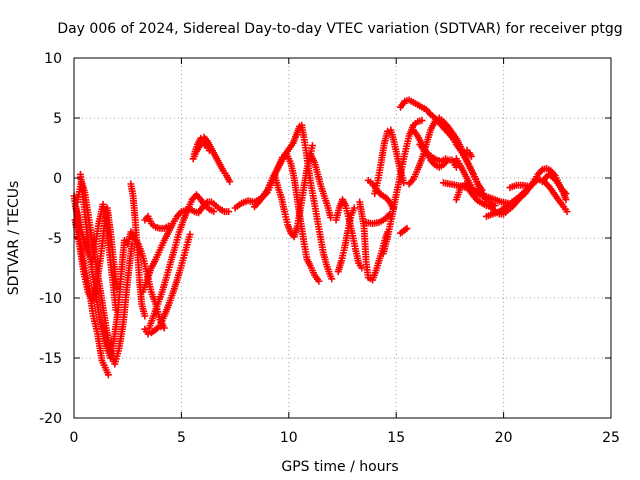 This screenshot has width=640, height=480. I want to click on x-axis-label: GPS time / hours, so click(339, 467).